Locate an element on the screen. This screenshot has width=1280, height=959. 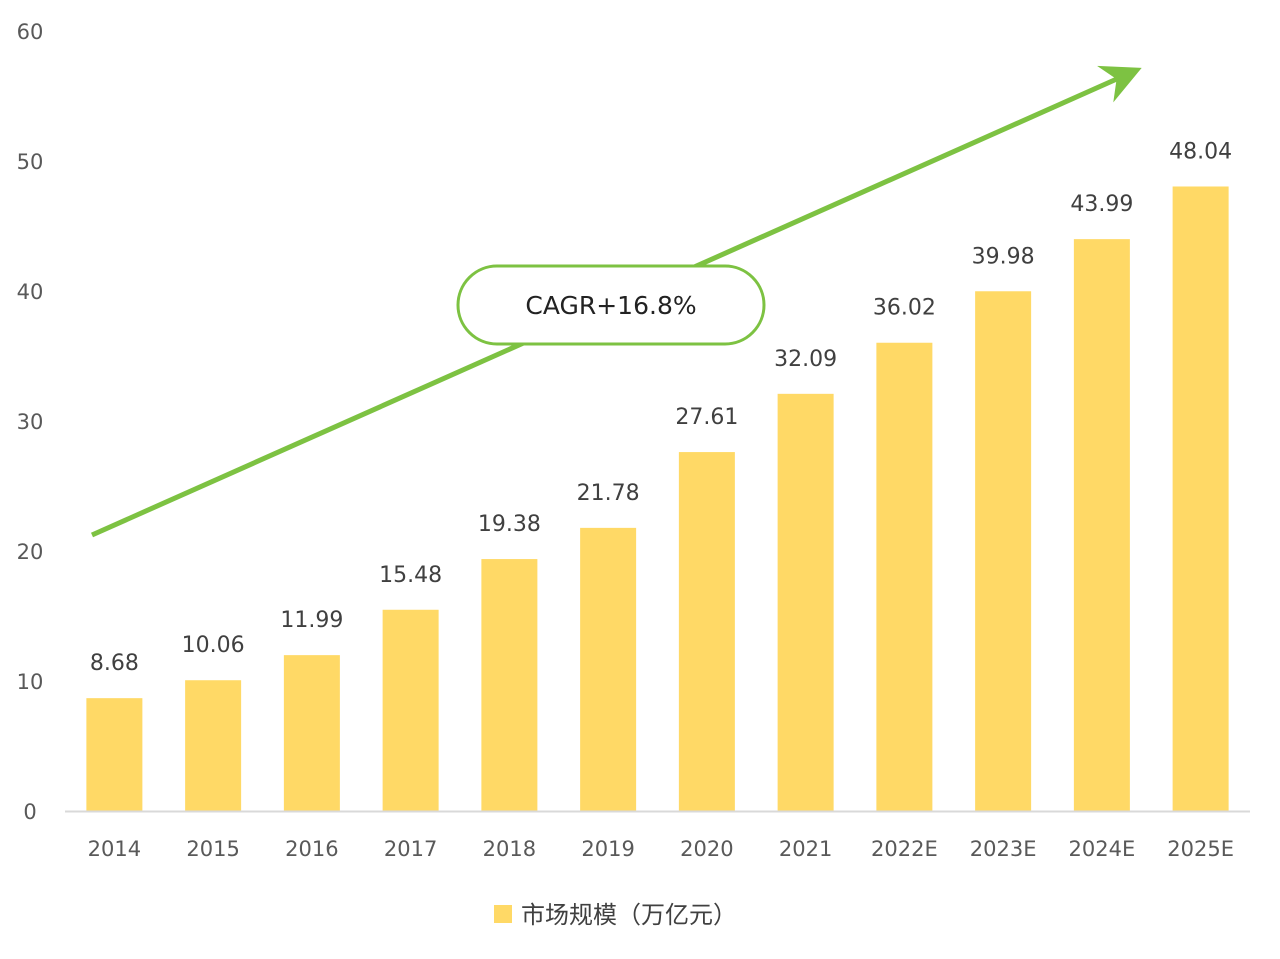
bar-2024E is located at coordinates (1101, 525).